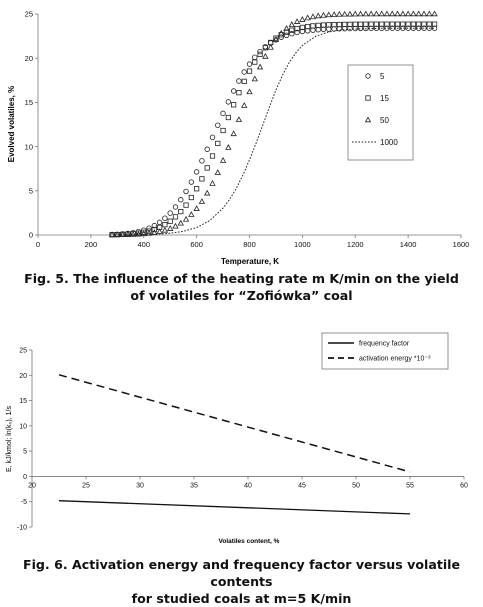 This screenshot has height=607, width=483. I want to click on figure-6-caption-line-2: for studied coals at m=5 K/min, so click(241, 598).